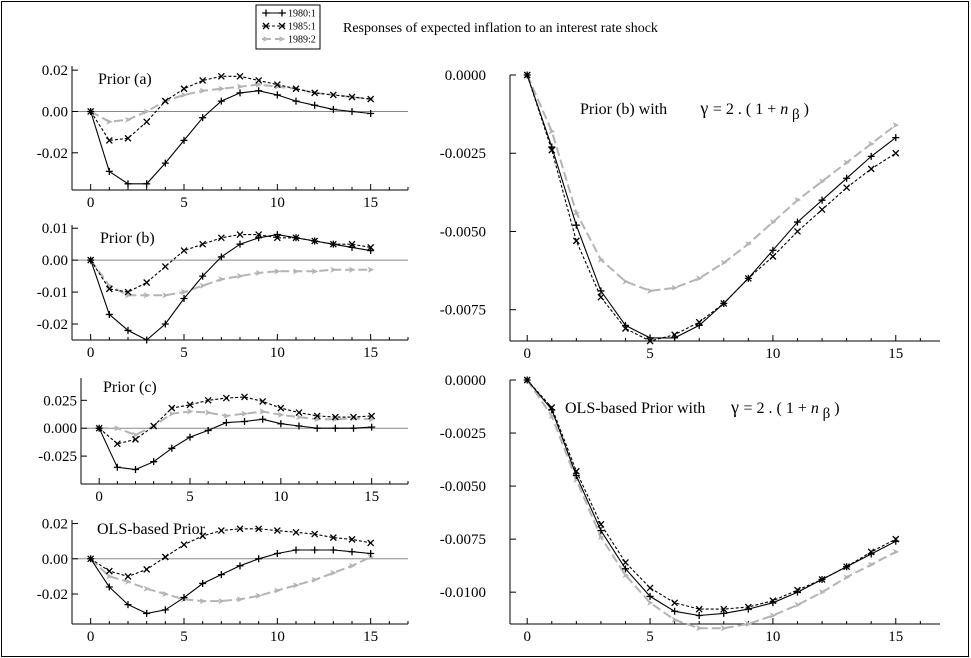 The width and height of the screenshot is (971, 658). Describe the element at coordinates (223, 291) in the screenshot. I see `panel-2: -0.02 -0.01 0.00 0.01 0 5 10 15 Prior (b)` at that location.